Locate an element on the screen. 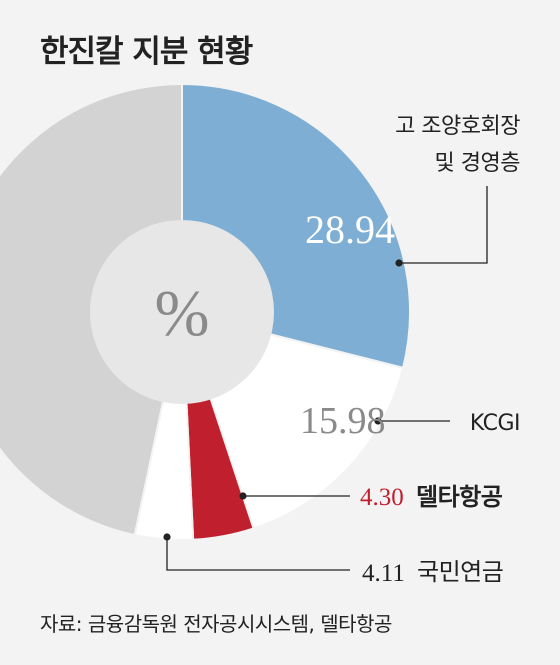 The width and height of the screenshot is (560, 665). donut-hole is located at coordinates (182, 312).